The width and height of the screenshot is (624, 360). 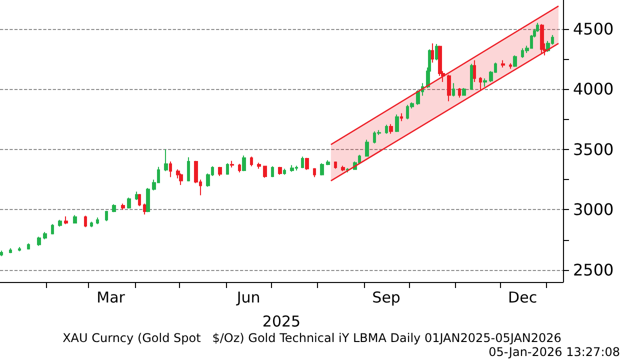 I want to click on y-tick-label: 4000, so click(x=593, y=89).